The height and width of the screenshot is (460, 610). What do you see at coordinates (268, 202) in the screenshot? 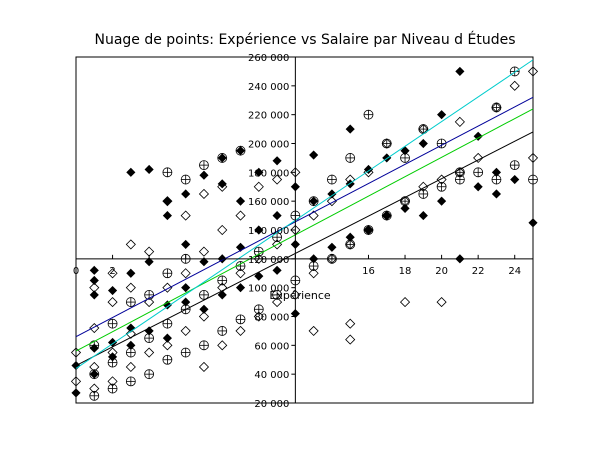
I see `y-tick-label: 160 000` at bounding box center [268, 202].